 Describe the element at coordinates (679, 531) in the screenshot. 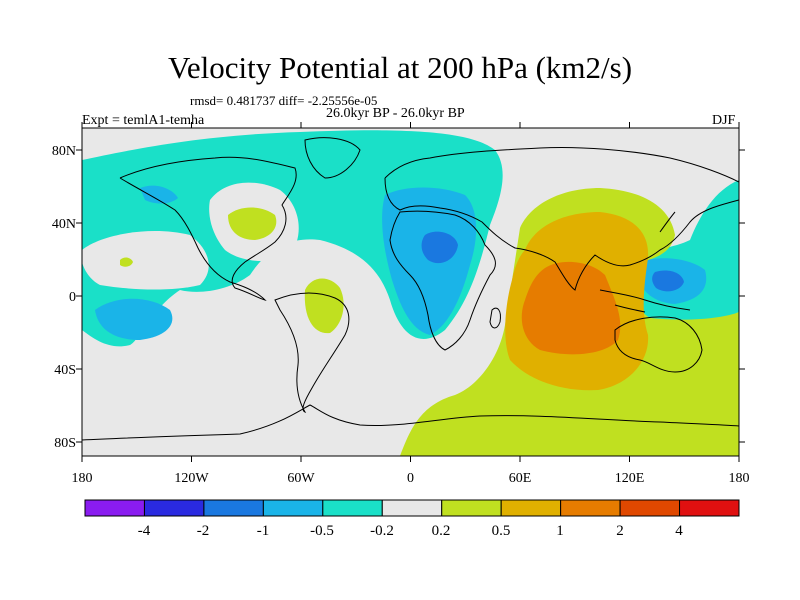

I see `colorbar-label-10: 4` at that location.